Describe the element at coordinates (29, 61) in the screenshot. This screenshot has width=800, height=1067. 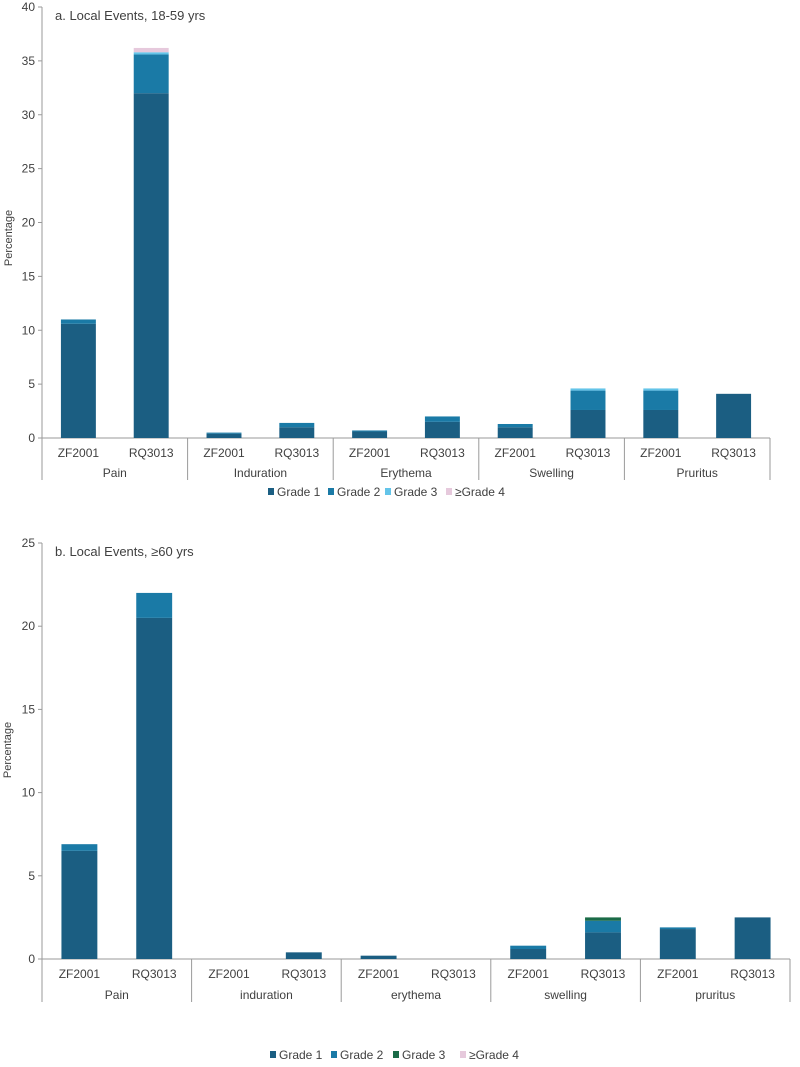
I see `y-tick-label: 35` at that location.